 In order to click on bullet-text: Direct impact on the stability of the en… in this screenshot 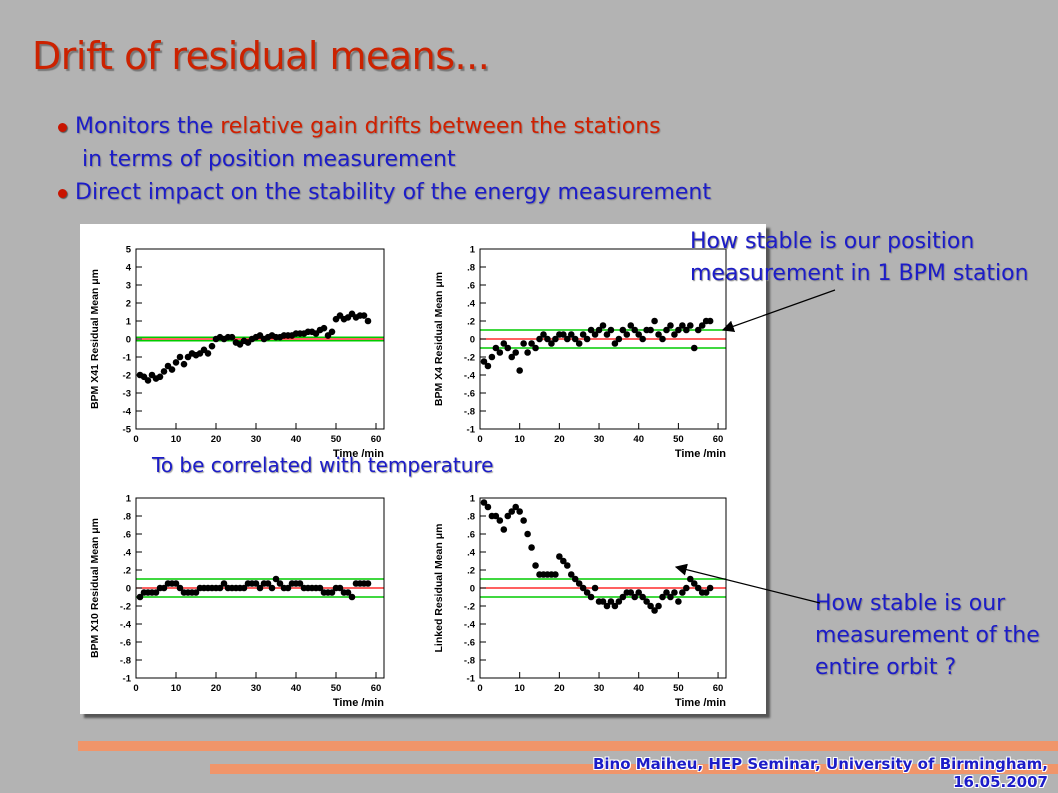, I will do `click(393, 192)`.